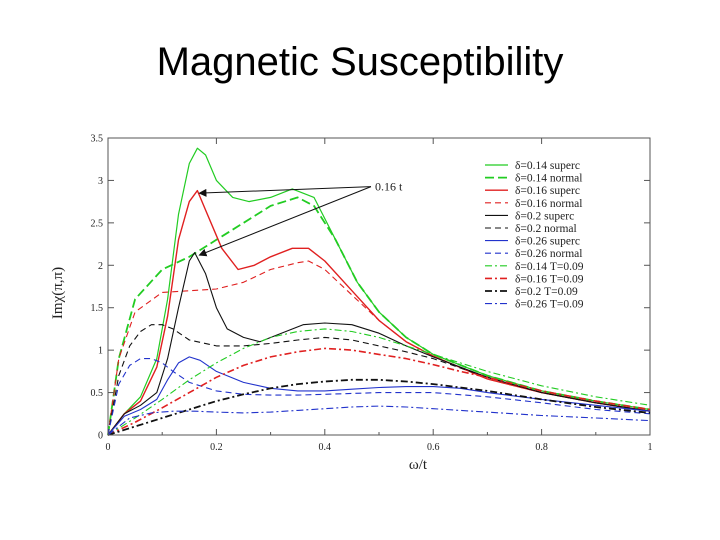 The height and width of the screenshot is (540, 720). What do you see at coordinates (549, 279) in the screenshot?
I see `legend-label-10: δ=0.16 T=0.09` at bounding box center [549, 279].